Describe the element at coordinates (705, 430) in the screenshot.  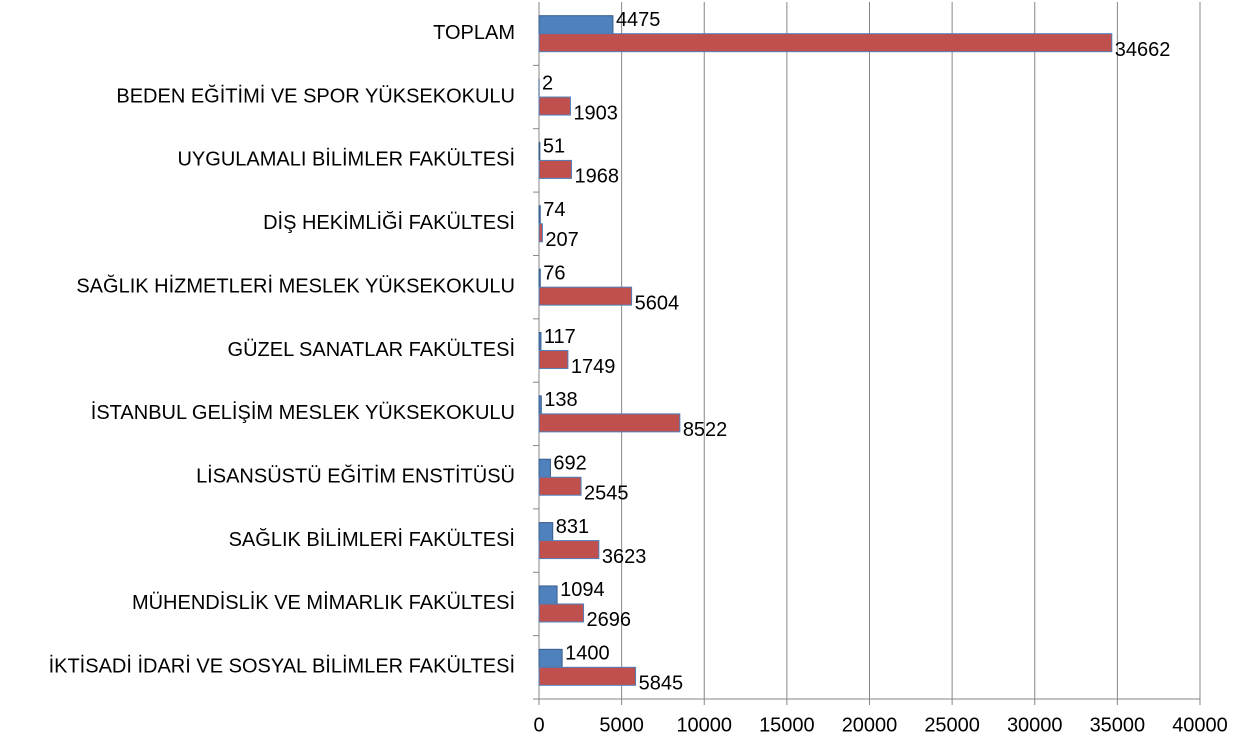
I see `data-label: 8522` at that location.